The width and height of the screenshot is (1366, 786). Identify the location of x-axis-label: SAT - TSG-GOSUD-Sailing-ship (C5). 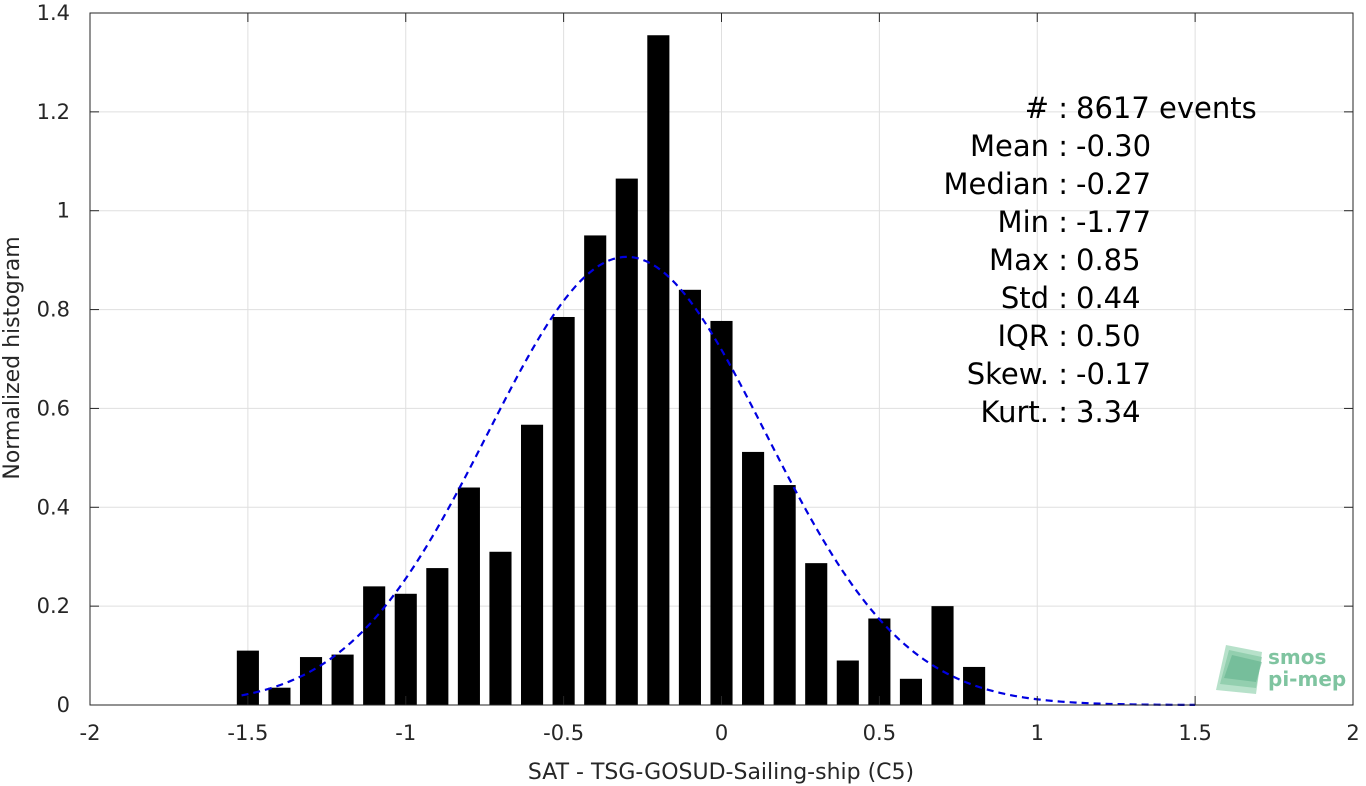
(721, 772).